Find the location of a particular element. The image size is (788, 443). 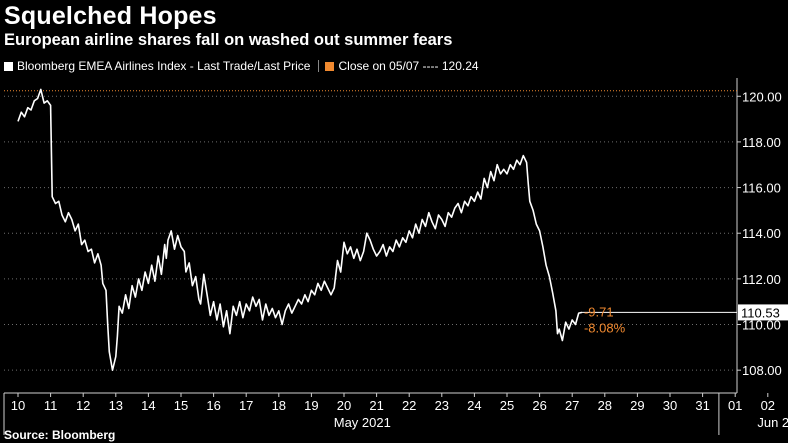

x-tick-label: 22 is located at coordinates (409, 405).